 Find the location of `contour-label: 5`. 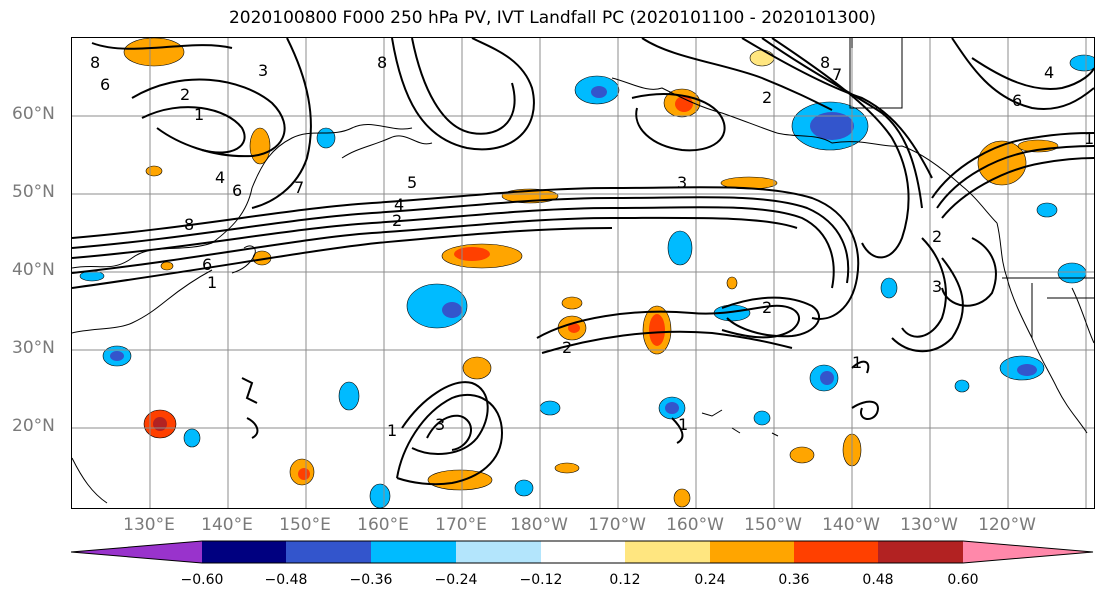

contour-label: 5 is located at coordinates (412, 182).